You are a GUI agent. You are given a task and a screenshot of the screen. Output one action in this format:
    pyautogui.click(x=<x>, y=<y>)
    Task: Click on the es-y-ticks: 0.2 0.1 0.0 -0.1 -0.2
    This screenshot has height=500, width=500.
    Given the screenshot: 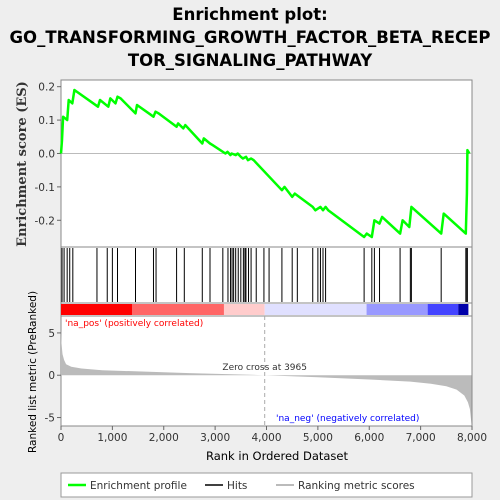 What is the action you would take?
    pyautogui.click(x=48, y=154)
    